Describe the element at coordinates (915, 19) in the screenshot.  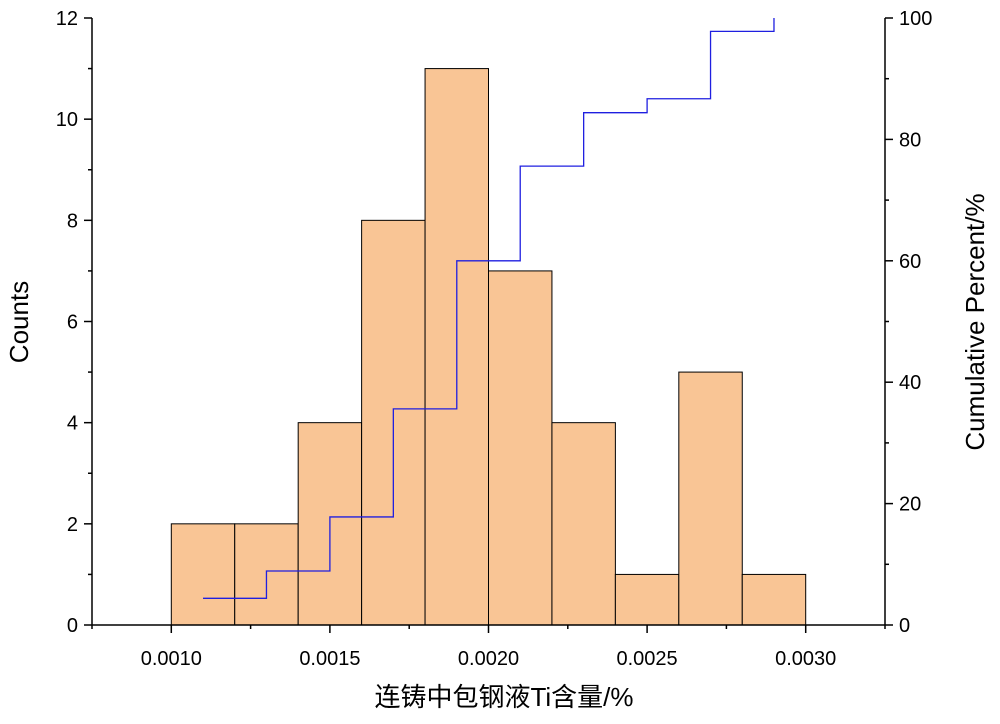
I see `y2-tick-label: 100` at that location.